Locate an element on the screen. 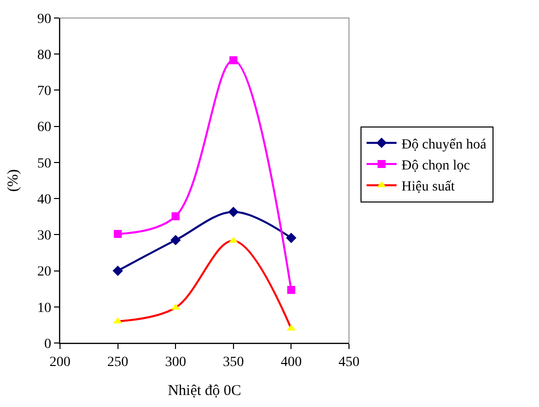 The height and width of the screenshot is (407, 539). y-tick-label: 60 is located at coordinates (44, 128).